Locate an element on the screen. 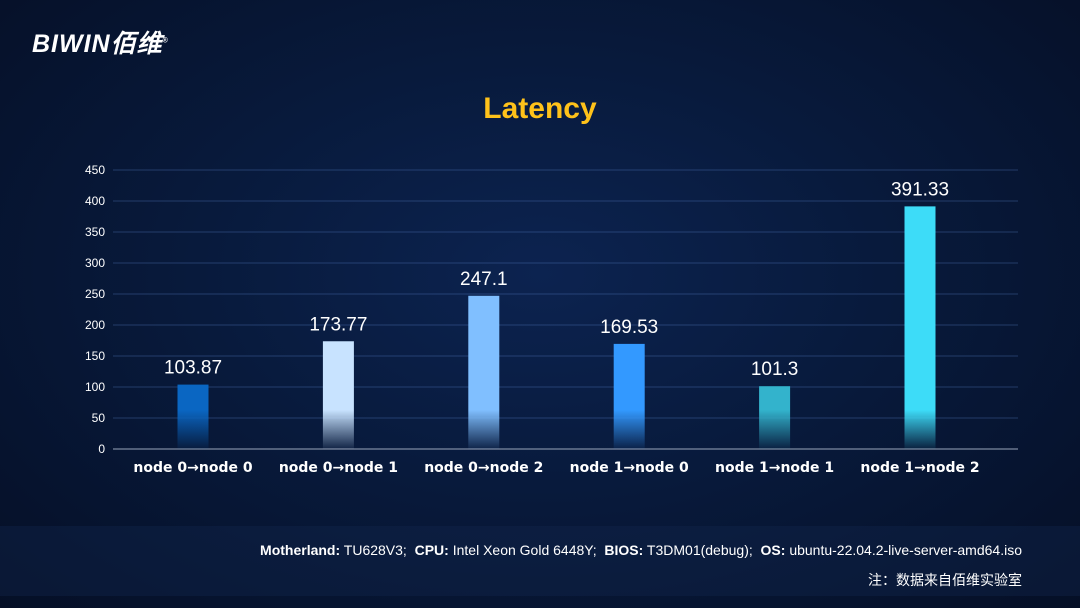  y-tick-label: 250 is located at coordinates (95, 294).